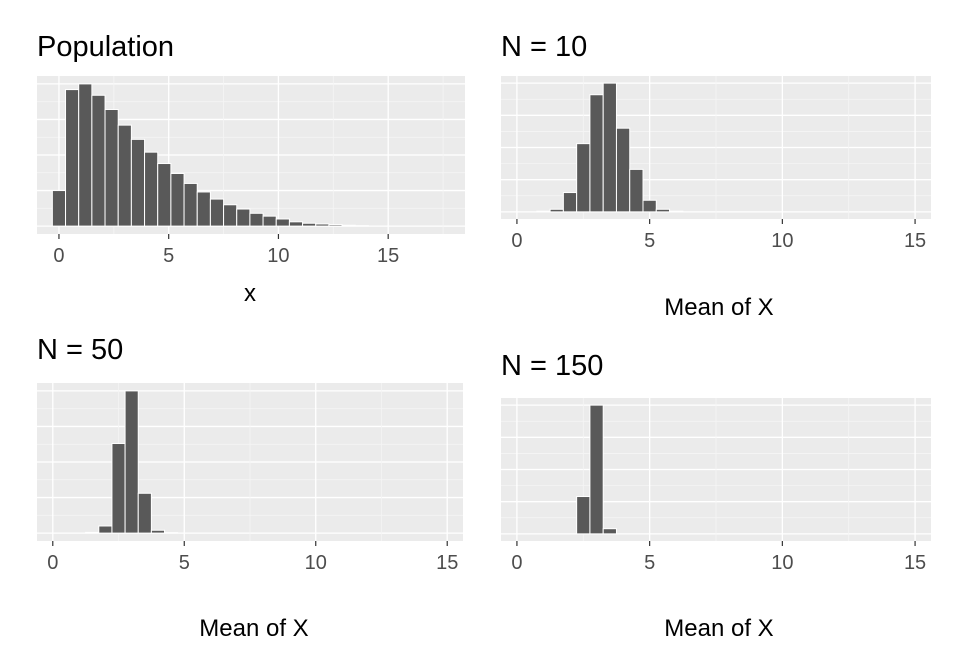 This screenshot has width=960, height=672. What do you see at coordinates (80, 350) in the screenshot?
I see `panel-n50-title: N = 50` at bounding box center [80, 350].